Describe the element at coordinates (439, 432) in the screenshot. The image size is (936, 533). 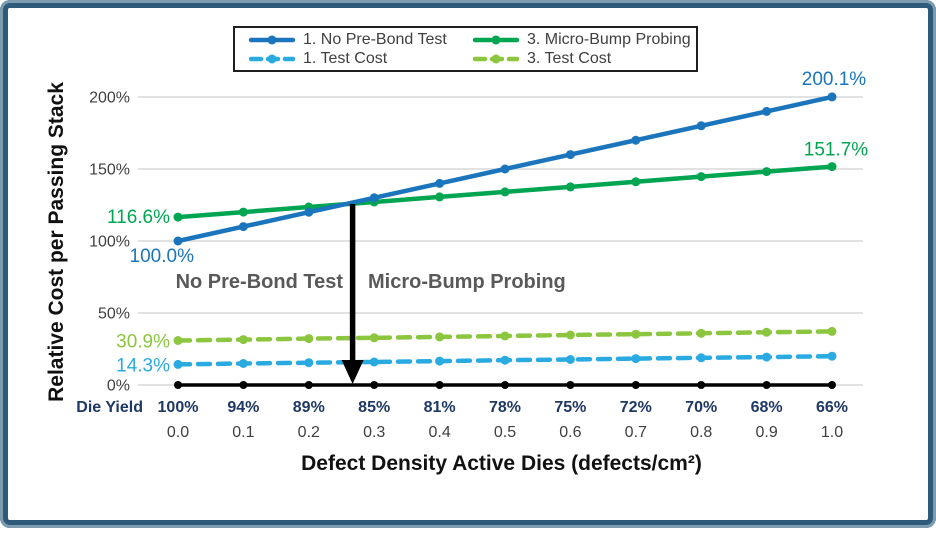
I see `x-tick-label: 0.4` at that location.